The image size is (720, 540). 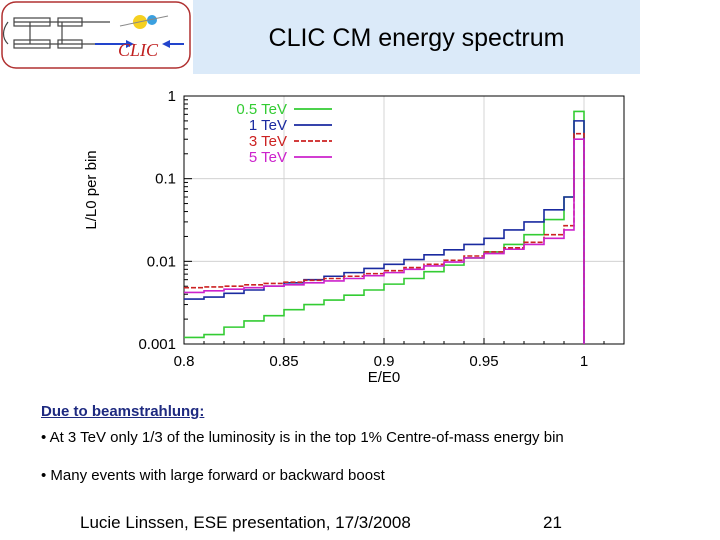 What do you see at coordinates (123, 411) in the screenshot?
I see `notes-heading: Due to beamstrahlung:` at bounding box center [123, 411].